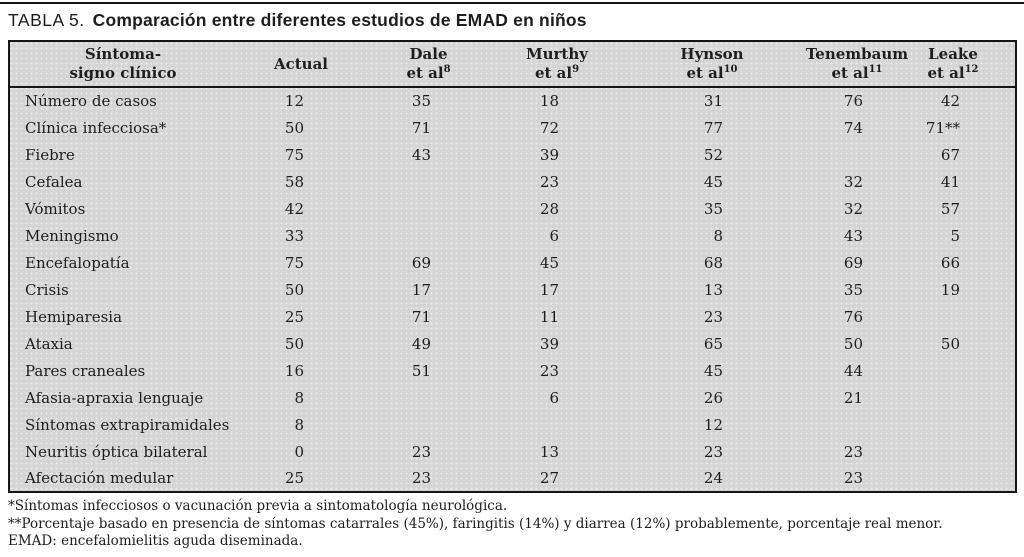 Image resolution: width=1024 pixels, height=557 pixels. I want to click on cell-value: 24, so click(713, 478).